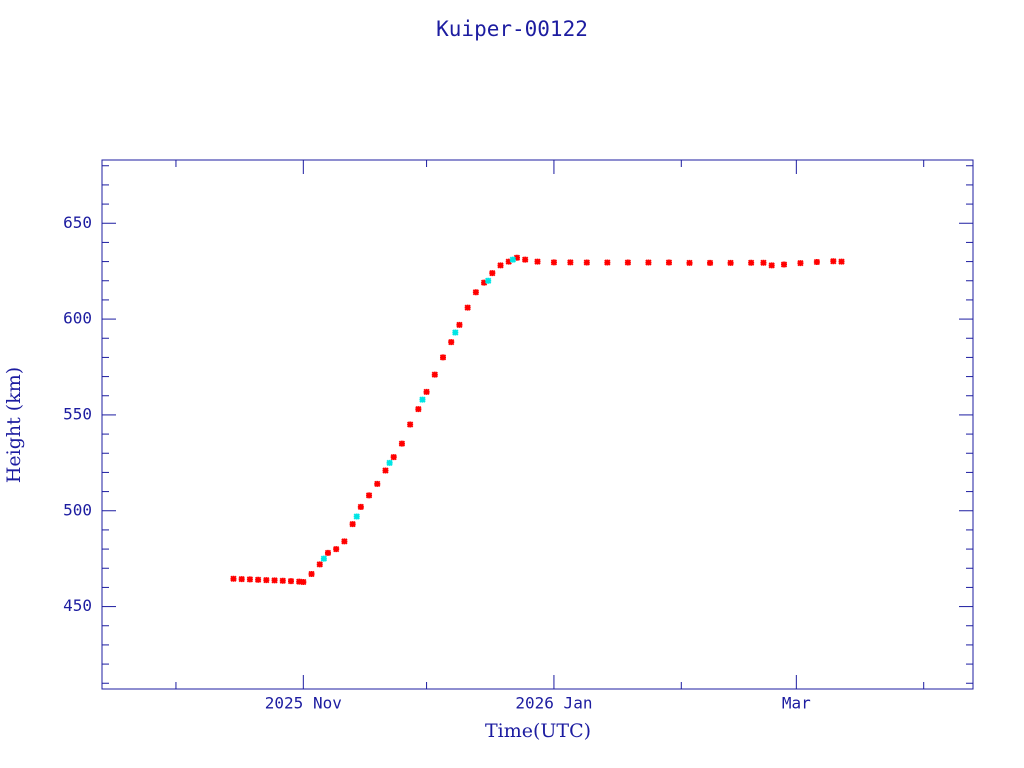 This screenshot has height=768, width=1024. Describe the element at coordinates (77, 318) in the screenshot. I see `y-tick-label: 600` at that location.